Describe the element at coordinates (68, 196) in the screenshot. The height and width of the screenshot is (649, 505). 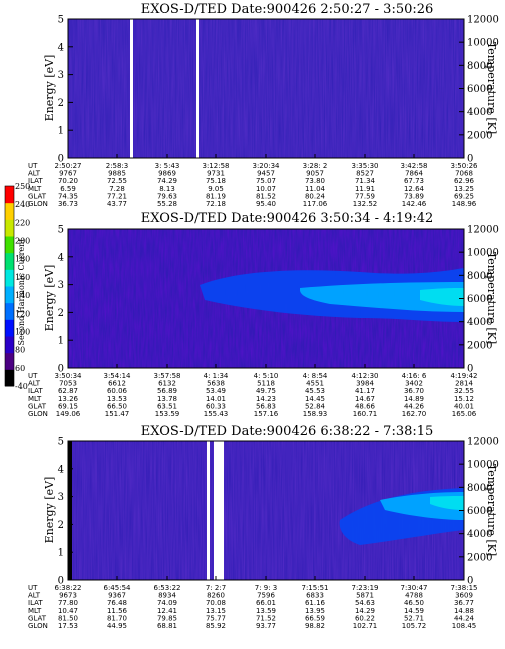
I see `table-cell: 74.35` at that location.